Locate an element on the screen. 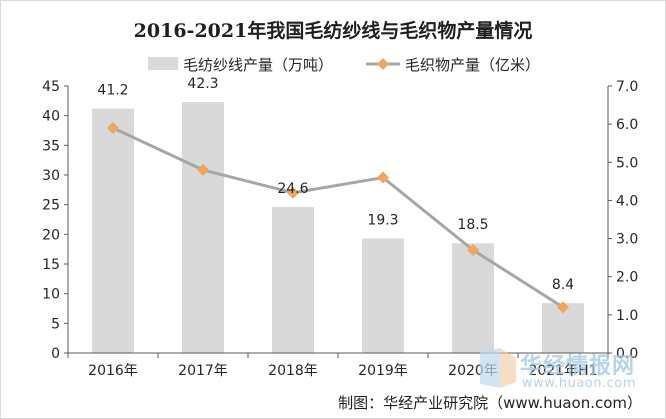 The height and width of the screenshot is (419, 666). y-right-tick-label: 7.0 is located at coordinates (627, 87).